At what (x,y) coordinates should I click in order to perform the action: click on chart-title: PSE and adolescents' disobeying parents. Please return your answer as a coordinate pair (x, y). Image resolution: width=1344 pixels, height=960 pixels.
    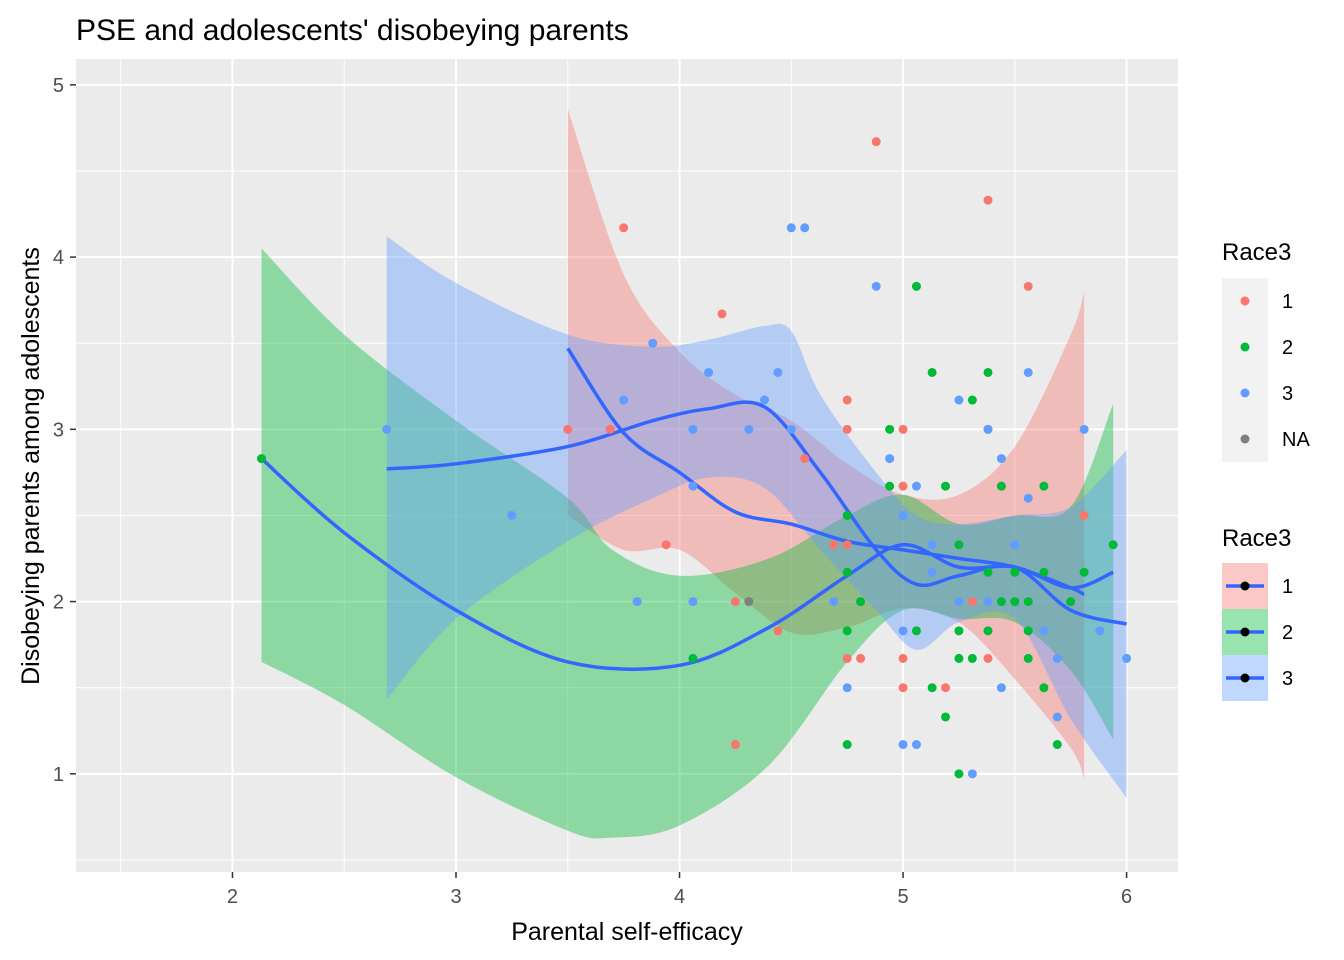
    Looking at the image, I should click on (352, 30).